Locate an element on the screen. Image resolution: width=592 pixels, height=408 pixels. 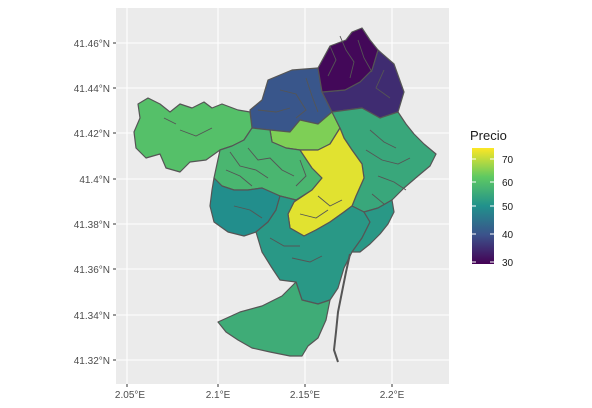
x-axis: 2.05°E 2.1°E 2.15°E 2.2°E is located at coordinates (260, 392).